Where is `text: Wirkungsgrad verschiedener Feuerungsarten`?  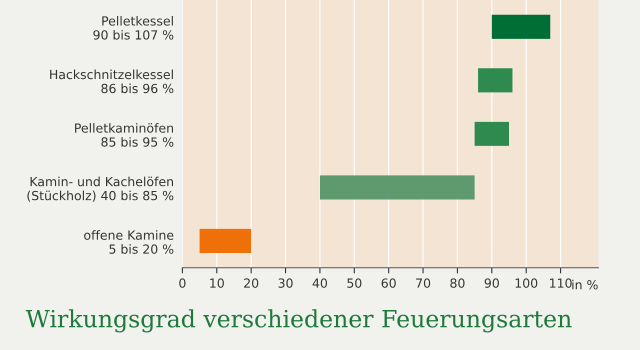 text: Wirkungsgrad verschiedener Feuerungsarten is located at coordinates (299, 320).